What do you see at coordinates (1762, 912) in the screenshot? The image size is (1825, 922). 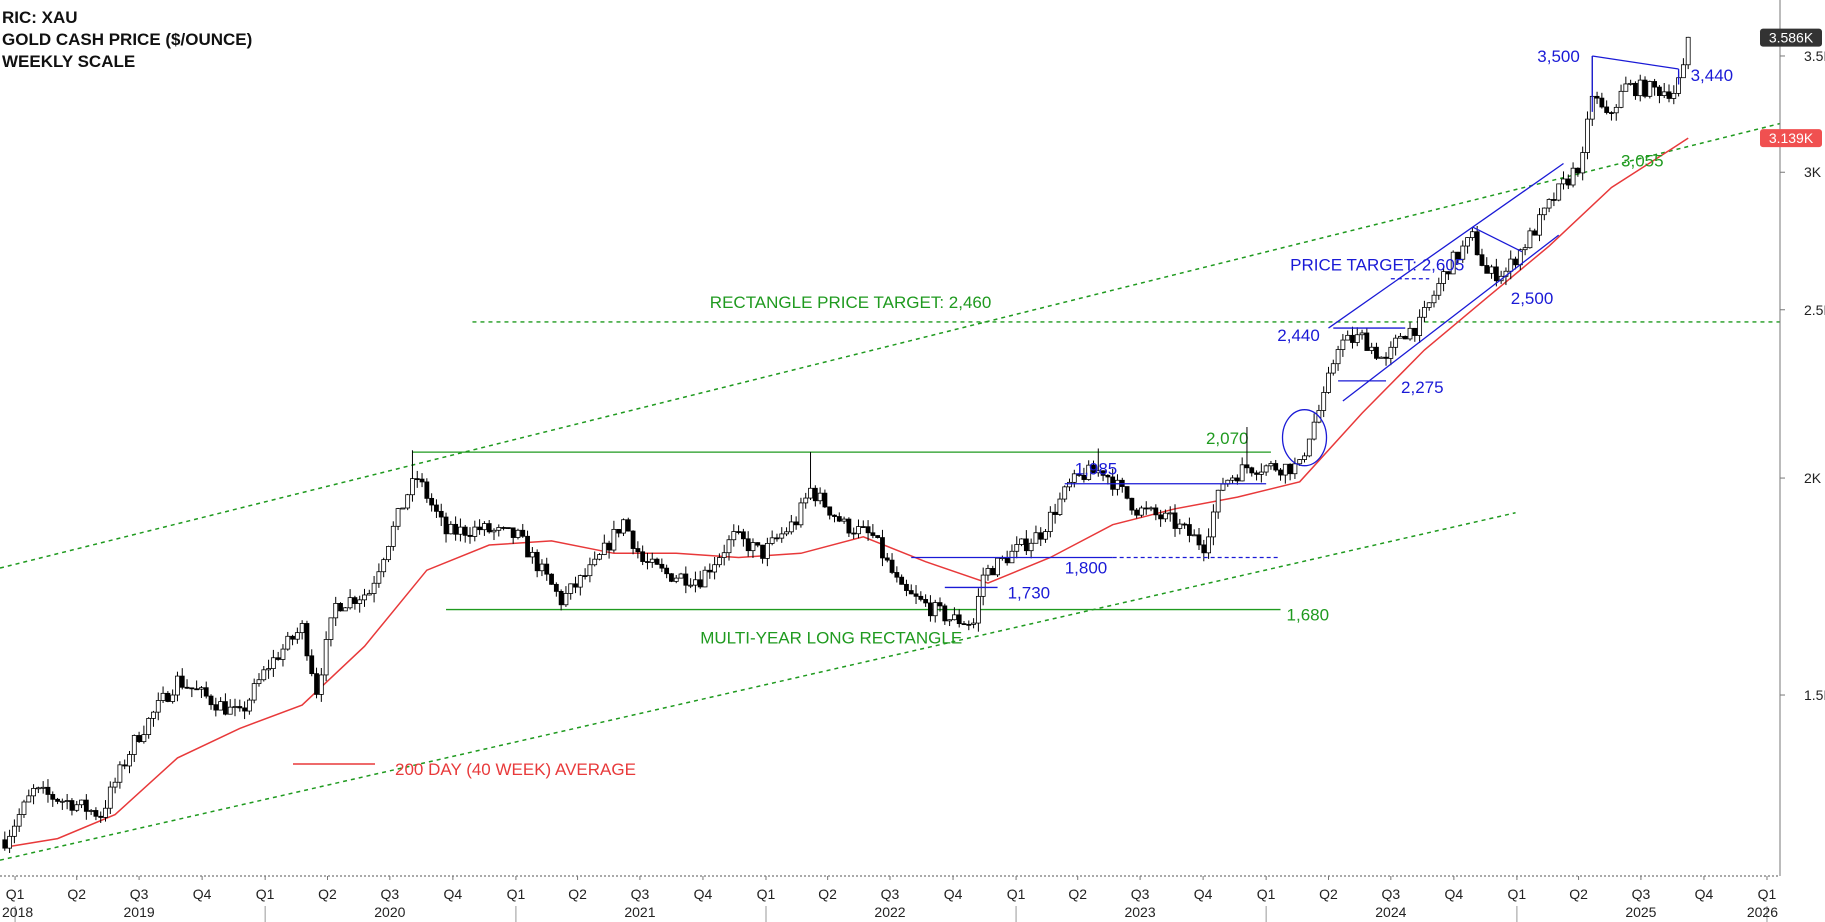 I see `x-year-label: 2026` at bounding box center [1762, 912].